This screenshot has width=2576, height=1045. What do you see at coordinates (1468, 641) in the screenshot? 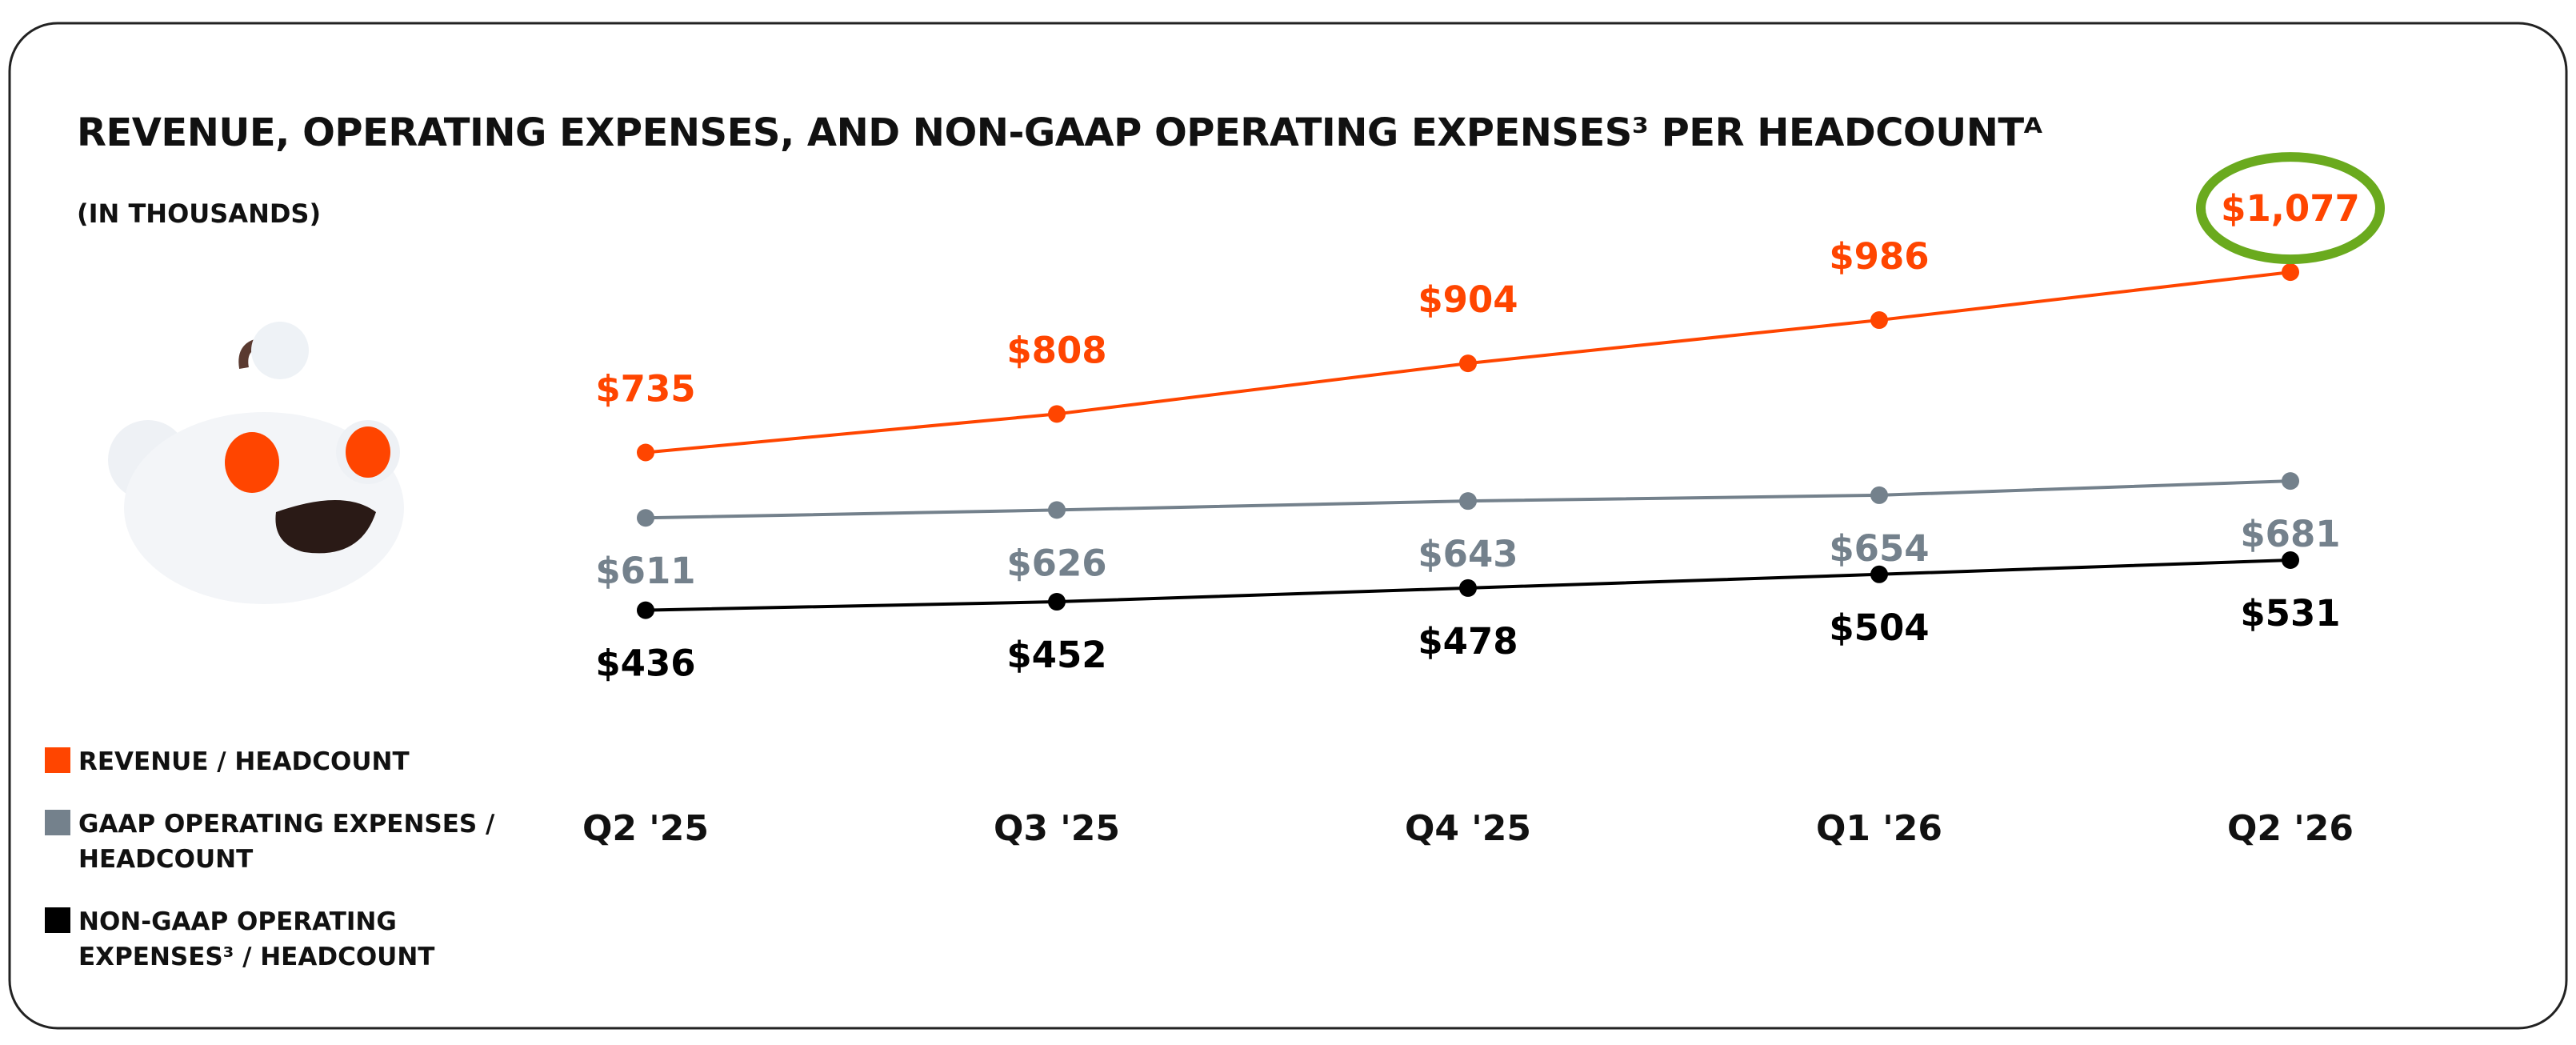
I see `data-label: $478` at bounding box center [1468, 641].